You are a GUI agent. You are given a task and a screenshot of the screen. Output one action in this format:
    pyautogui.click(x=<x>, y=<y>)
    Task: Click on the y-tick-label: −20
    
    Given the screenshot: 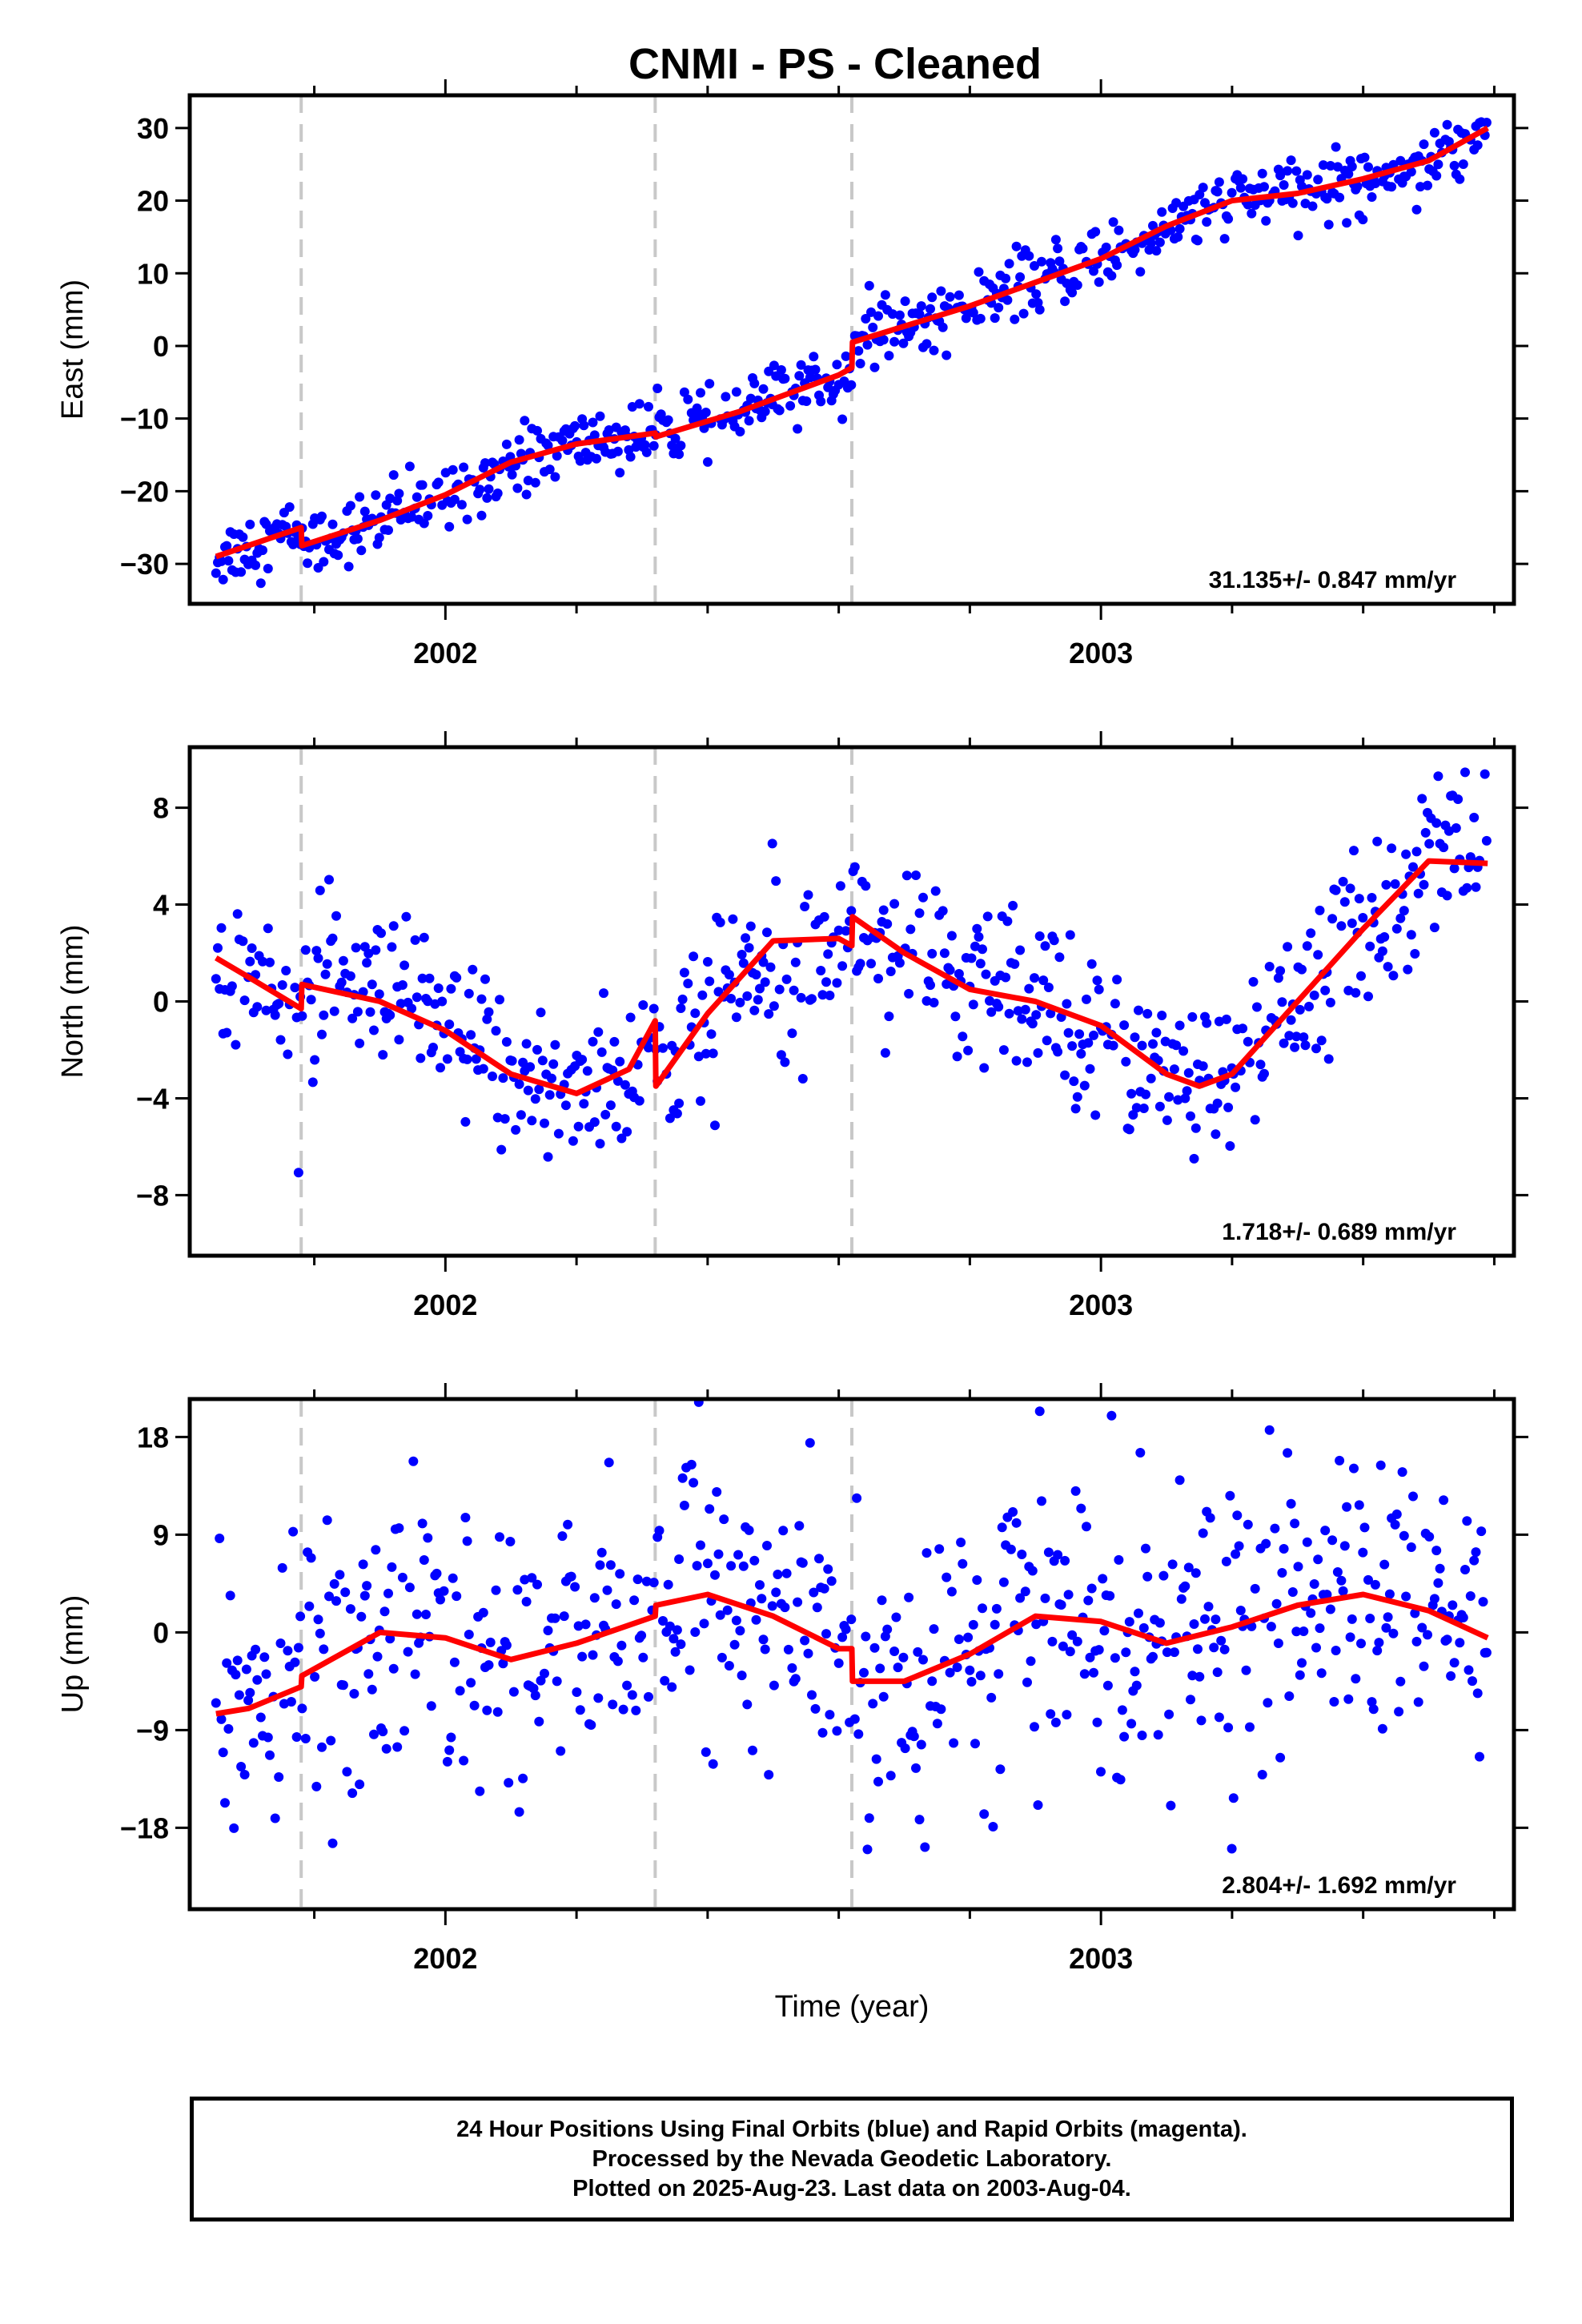 What is the action you would take?
    pyautogui.click(x=144, y=491)
    